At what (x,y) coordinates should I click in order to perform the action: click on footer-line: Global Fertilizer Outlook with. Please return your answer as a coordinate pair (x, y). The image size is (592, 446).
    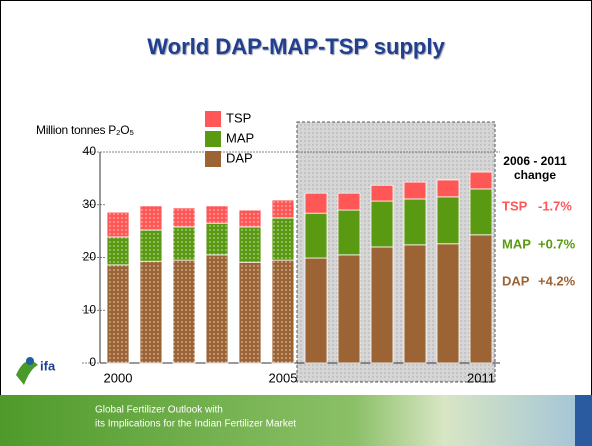
    Looking at the image, I should click on (159, 410).